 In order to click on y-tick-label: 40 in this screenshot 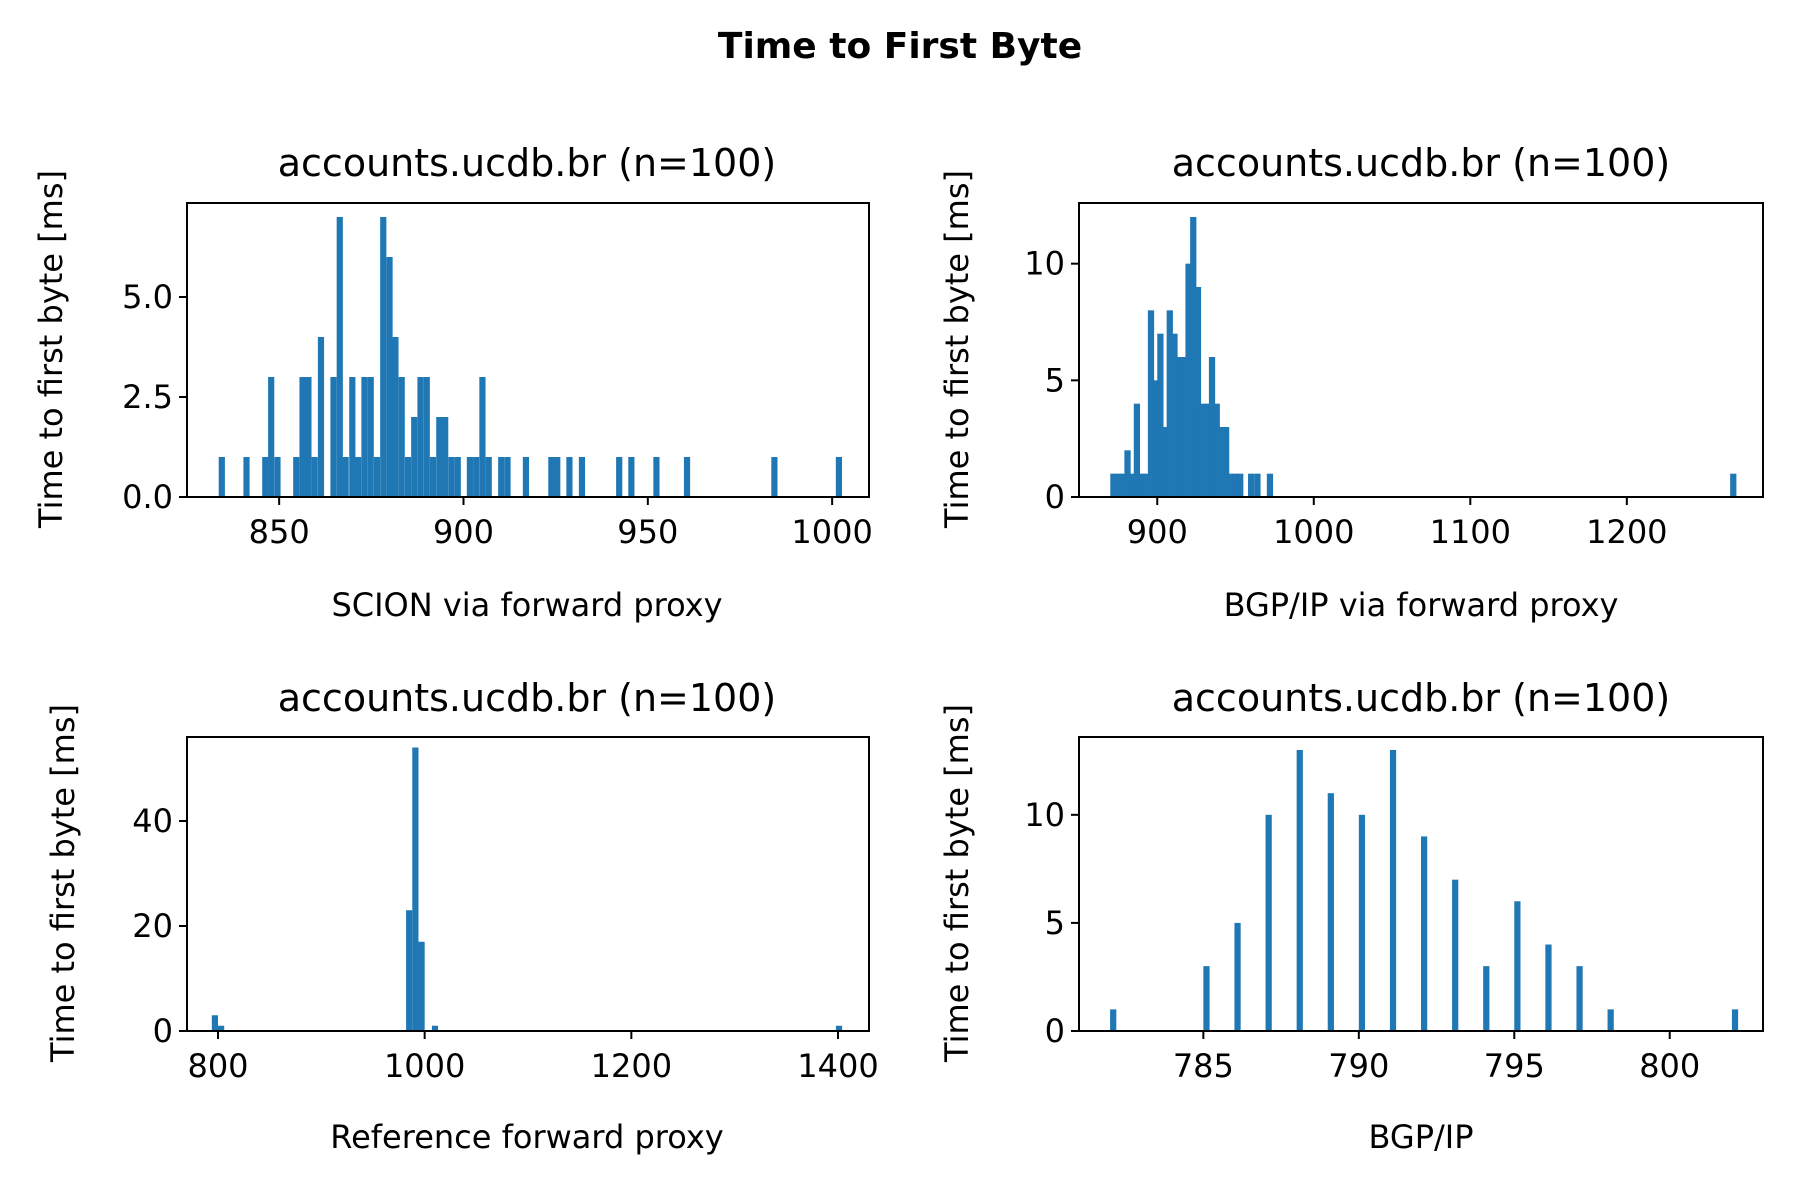, I will do `click(152, 821)`.